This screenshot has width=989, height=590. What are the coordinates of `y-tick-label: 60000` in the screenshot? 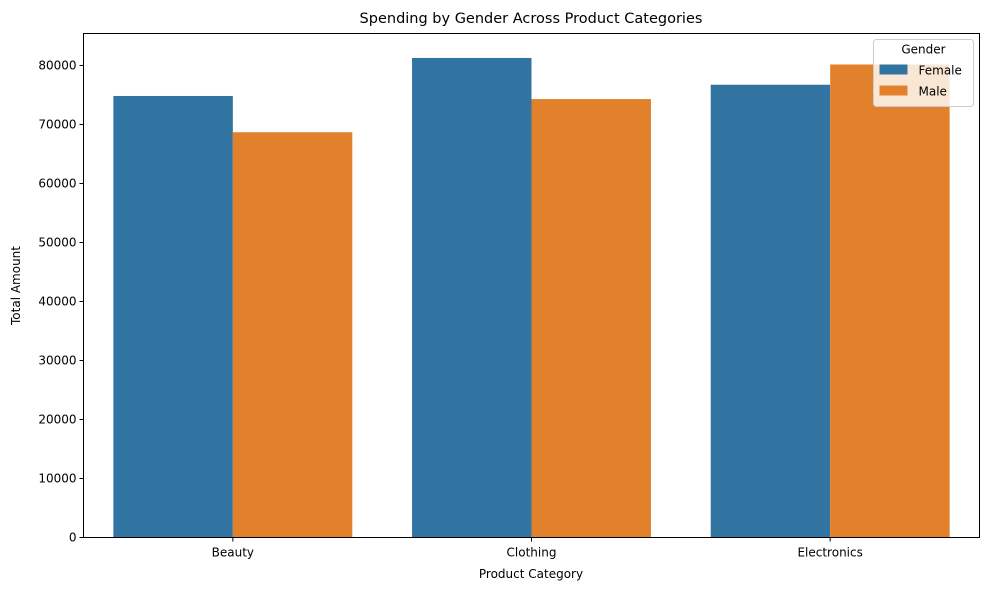 It's located at (57, 183).